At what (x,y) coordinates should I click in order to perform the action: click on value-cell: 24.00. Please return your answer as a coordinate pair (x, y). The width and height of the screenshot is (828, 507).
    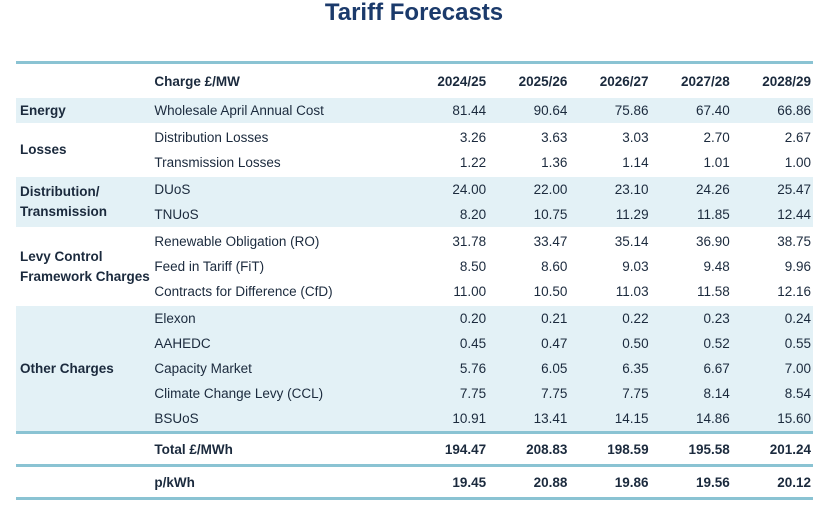
    Looking at the image, I should click on (447, 188).